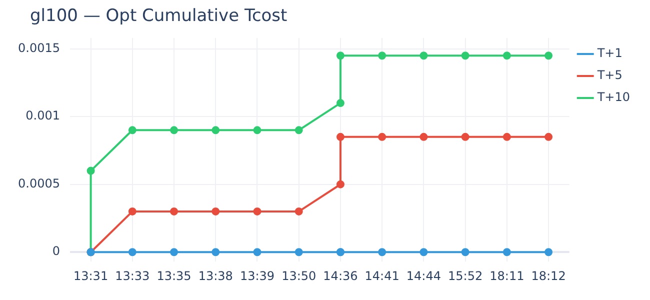 Image resolution: width=650 pixels, height=300 pixels. Describe the element at coordinates (215, 275) in the screenshot. I see `x-tick-label: 13:38` at that location.